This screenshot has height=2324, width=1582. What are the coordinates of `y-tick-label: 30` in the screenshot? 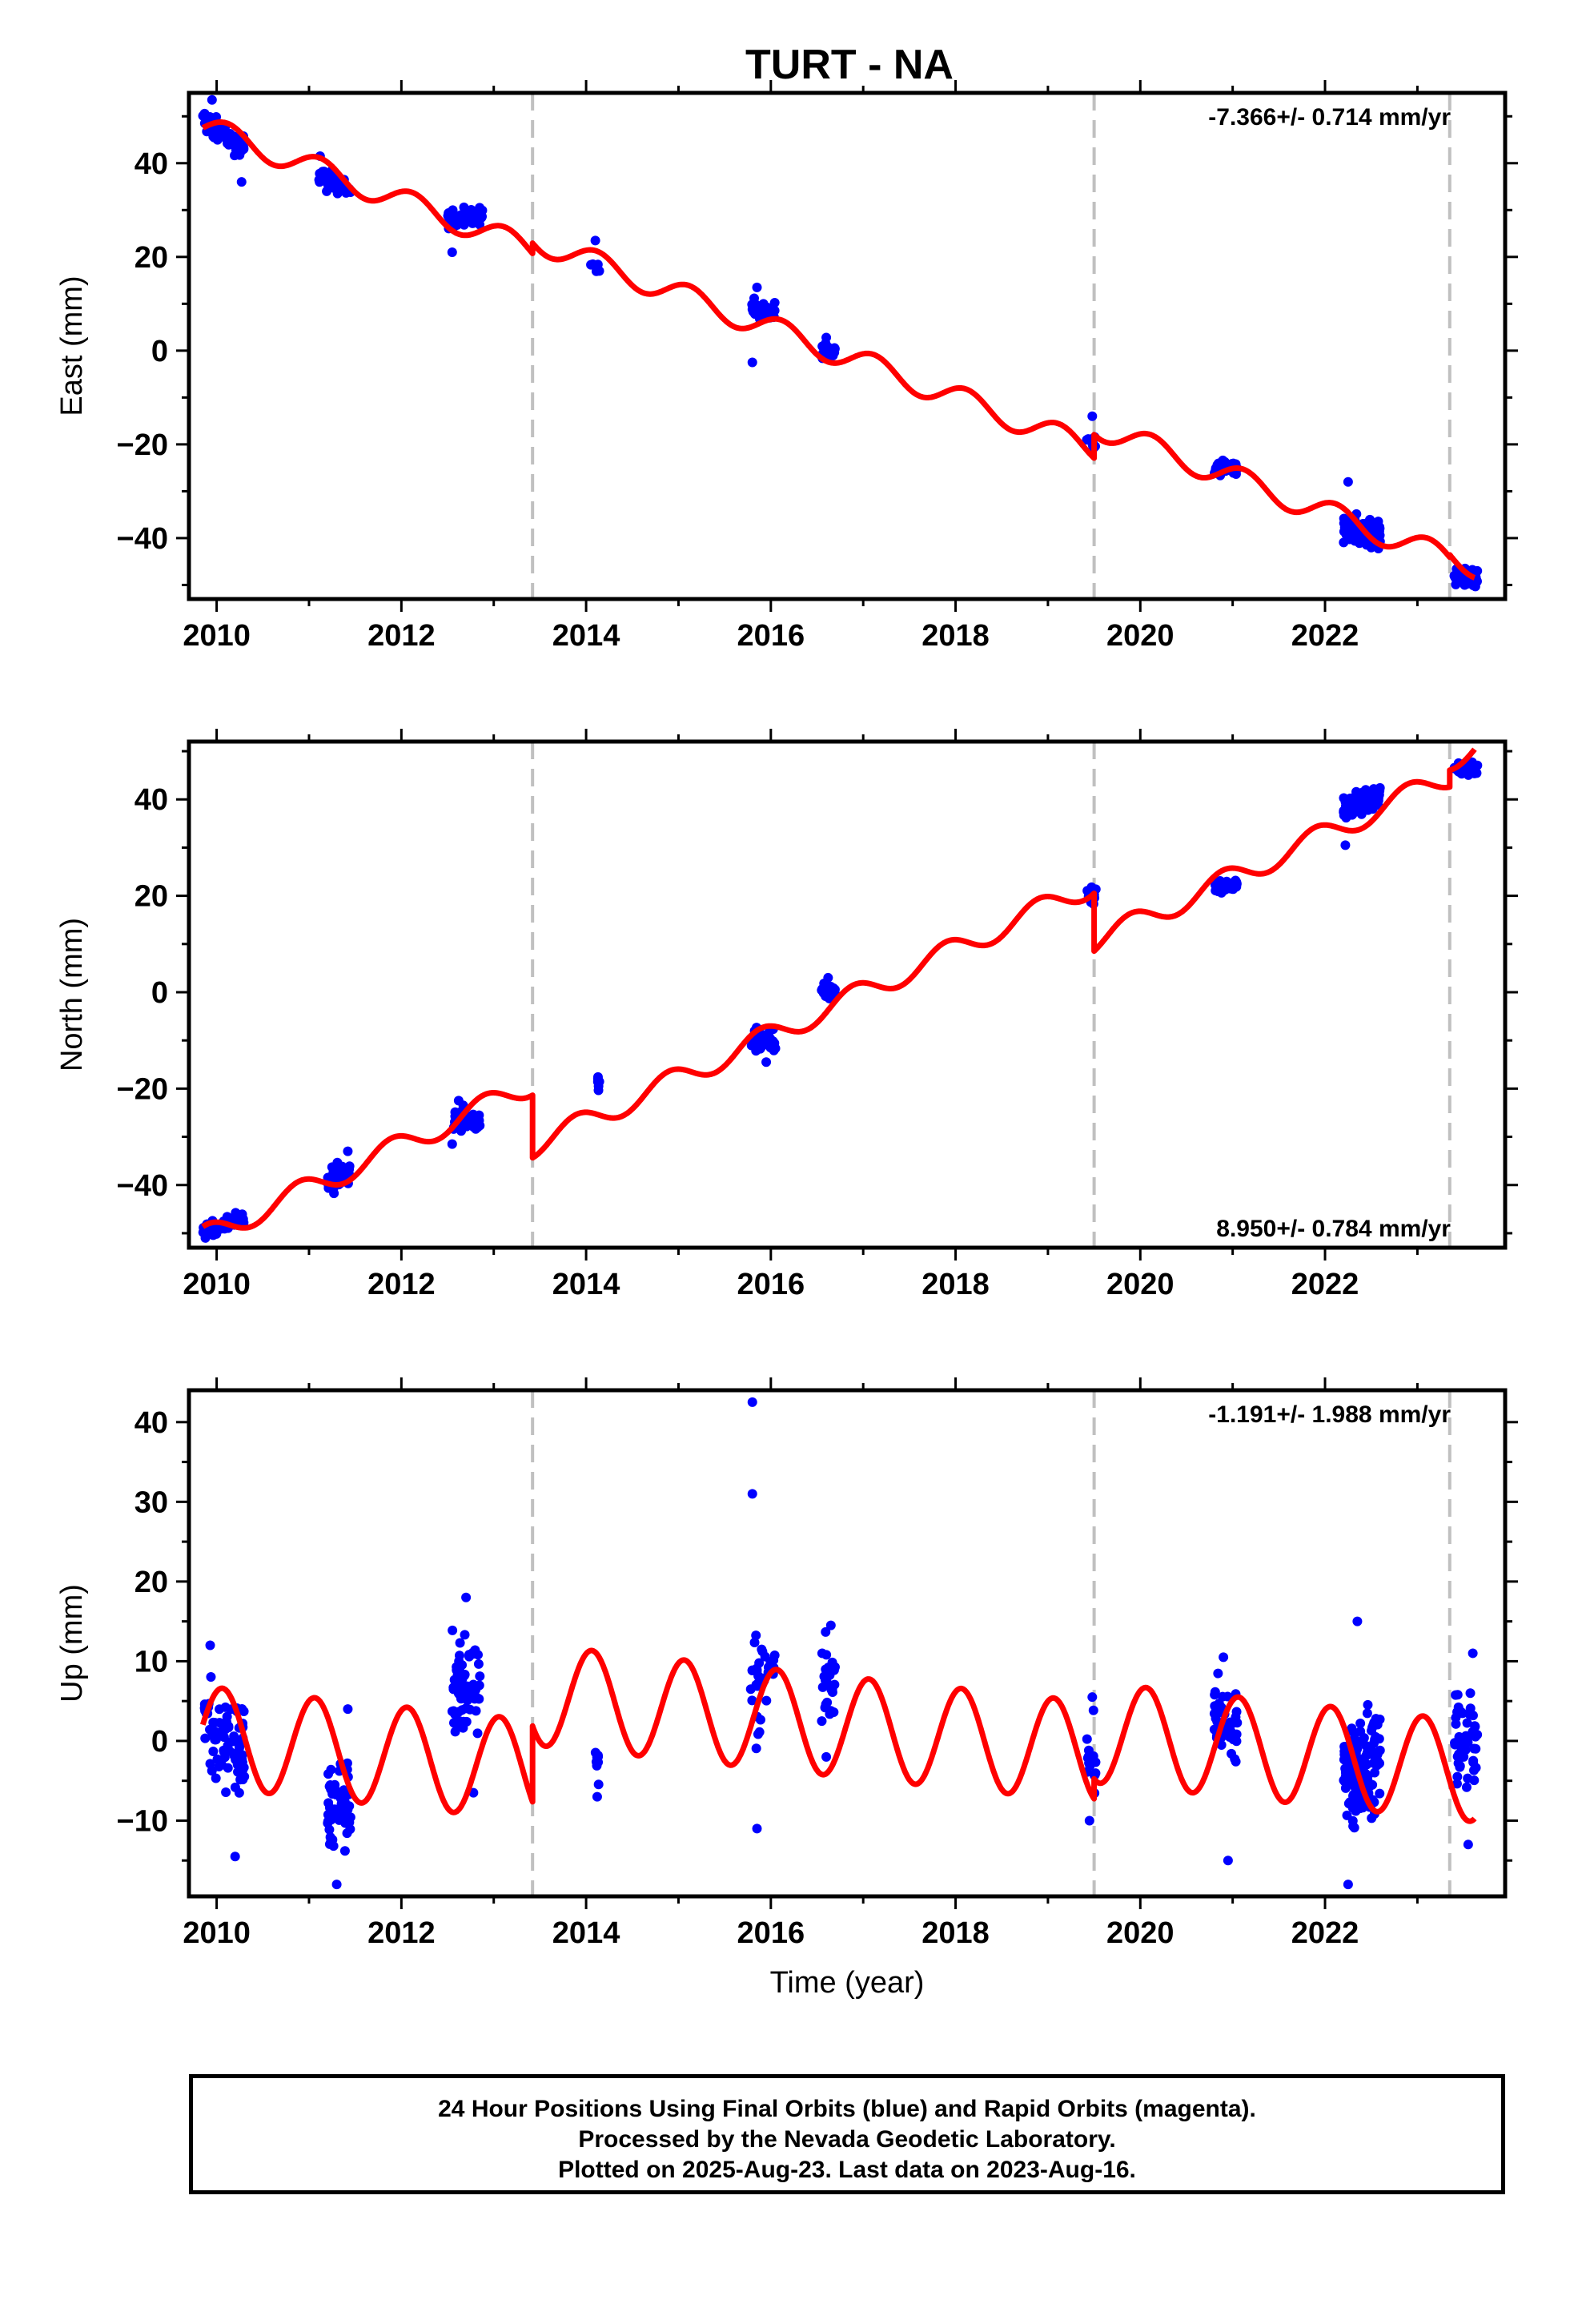 It's located at (151, 1502).